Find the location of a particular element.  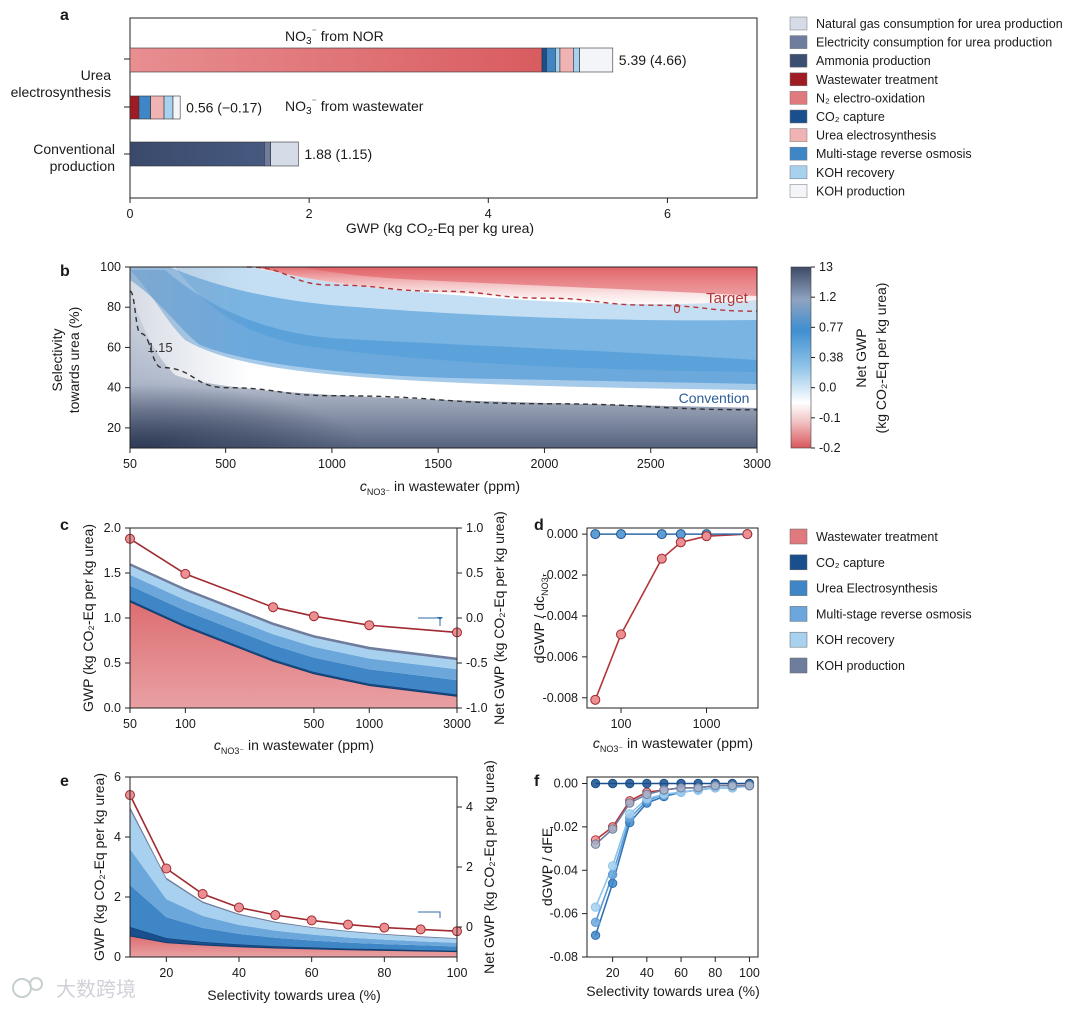

panel-a-xlabel: GWP (kg CO2-Eq per kg urea) is located at coordinates (440, 229).